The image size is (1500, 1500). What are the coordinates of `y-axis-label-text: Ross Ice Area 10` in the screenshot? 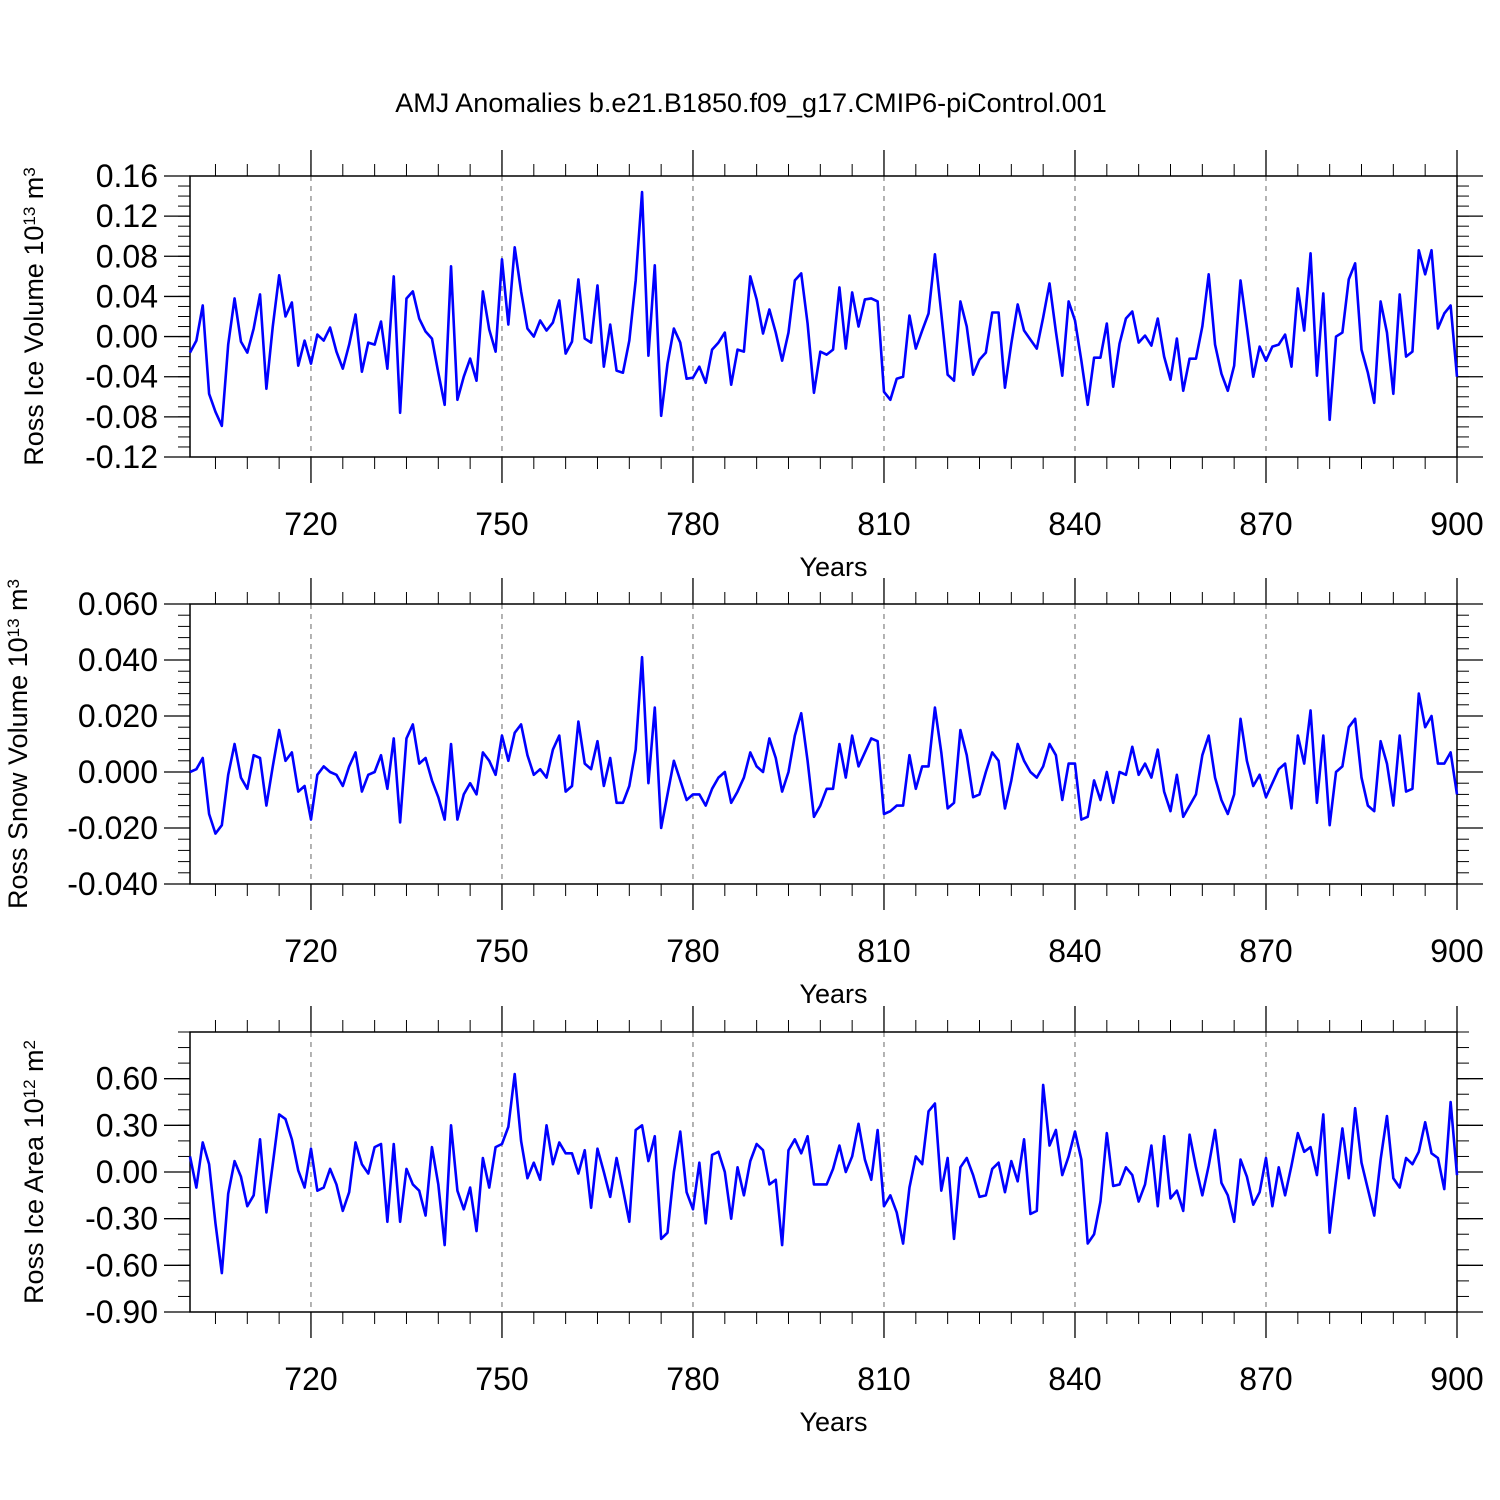 It's located at (34, 1201).